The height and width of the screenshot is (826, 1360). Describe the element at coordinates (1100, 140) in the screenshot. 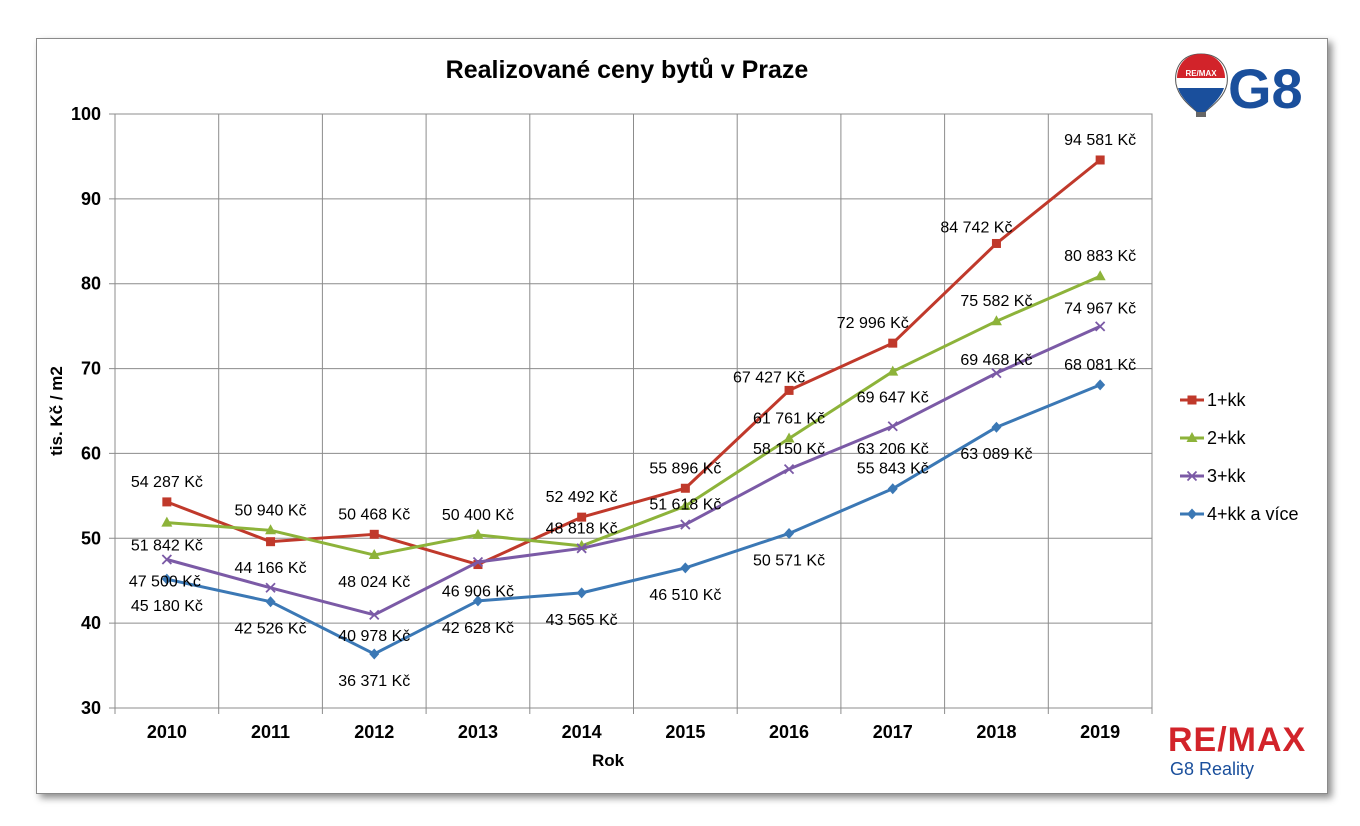

I see `data-label: 94 581 Kč` at that location.